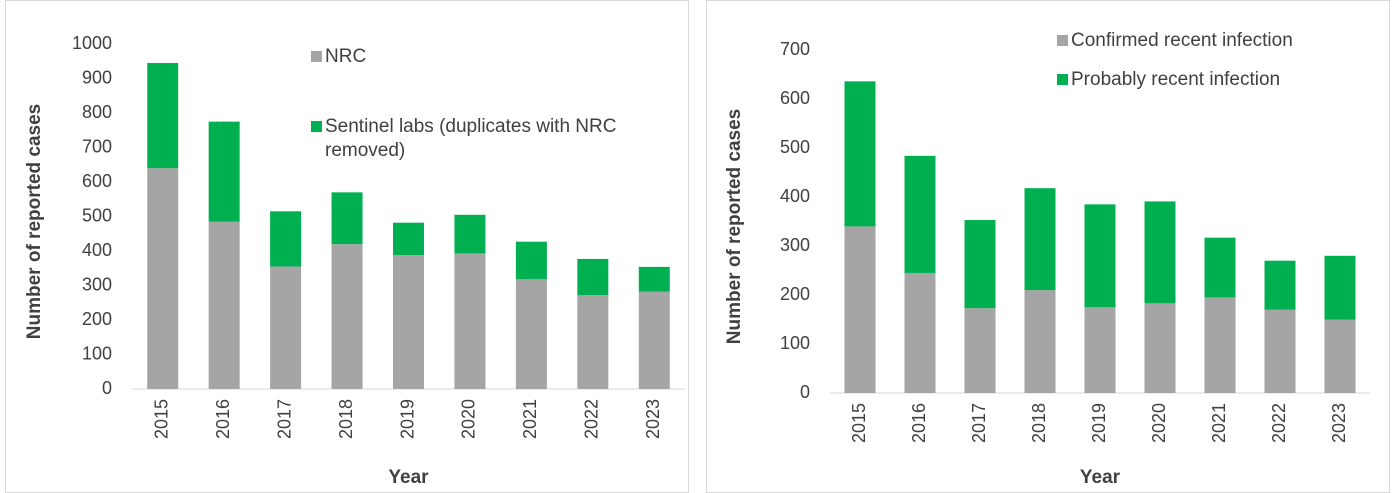 Image resolution: width=1394 pixels, height=493 pixels. Describe the element at coordinates (1182, 40) in the screenshot. I see `legend-label: Confirmed recent infection` at that location.